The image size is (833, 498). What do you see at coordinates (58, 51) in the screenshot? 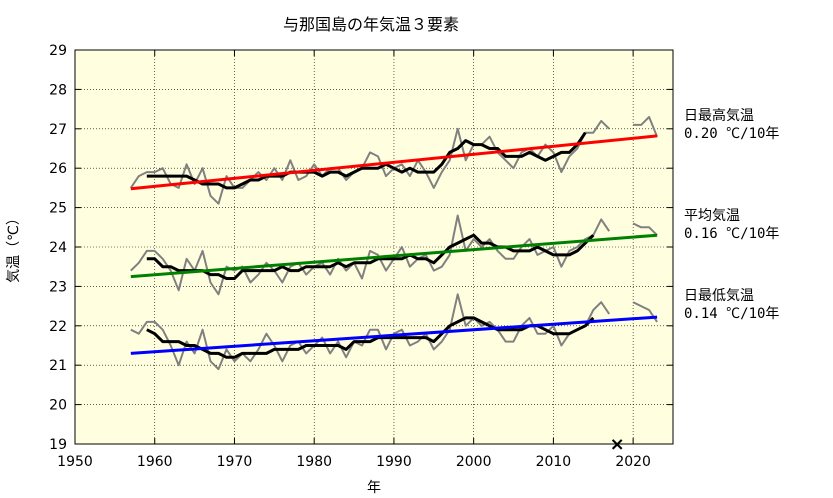
I see `y-tick-label: 29` at bounding box center [58, 51].